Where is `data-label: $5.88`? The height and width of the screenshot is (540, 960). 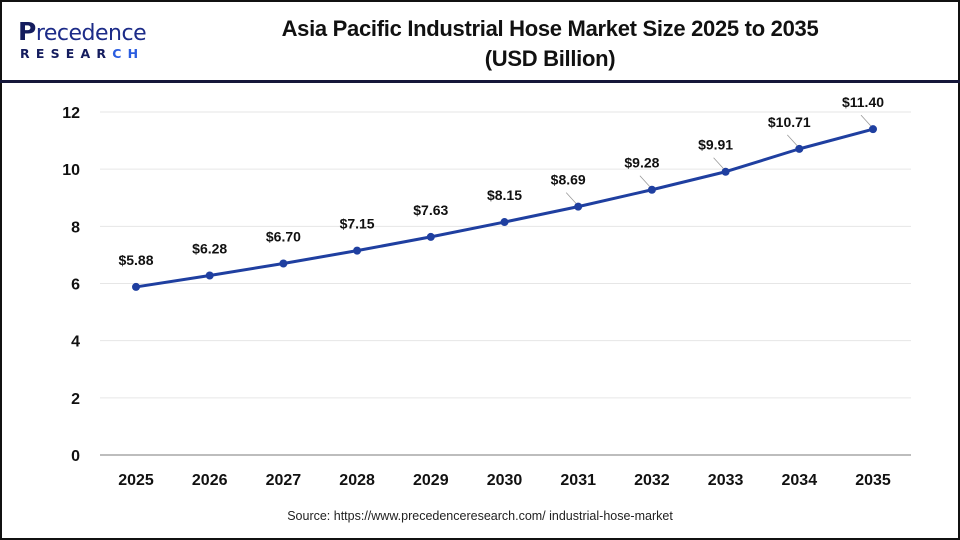 data-label: $5.88 is located at coordinates (135, 260).